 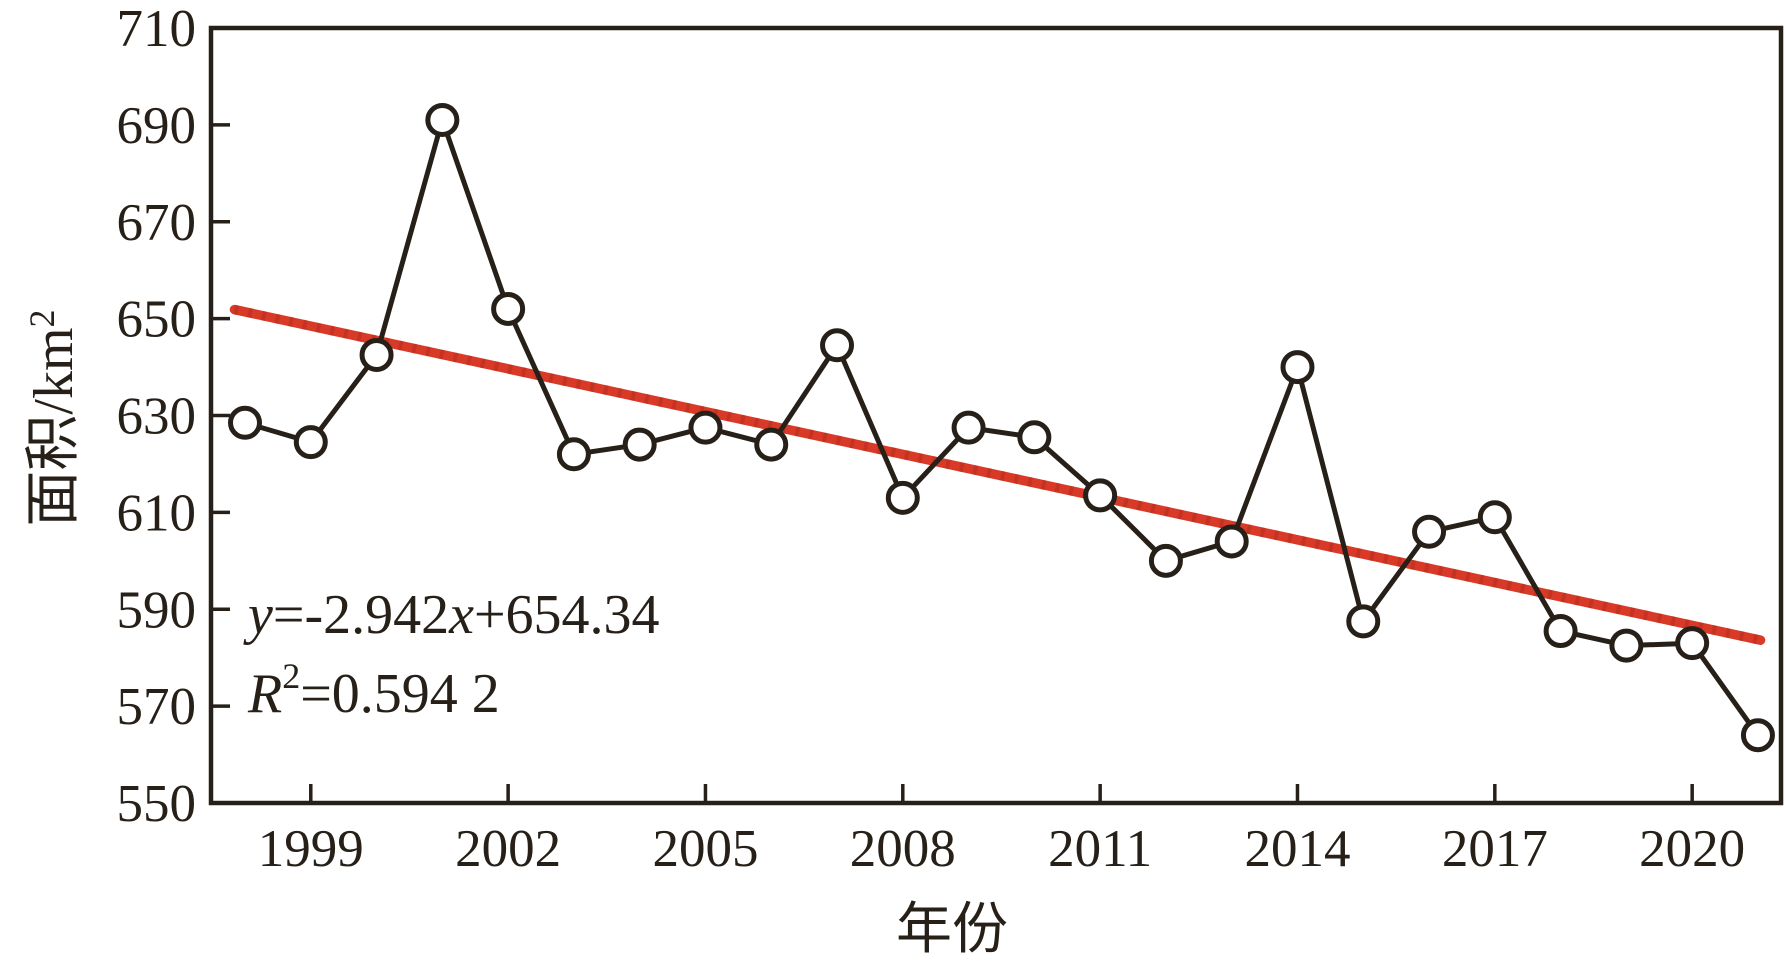 I want to click on y-axis-tick-label: 610, so click(x=157, y=513).